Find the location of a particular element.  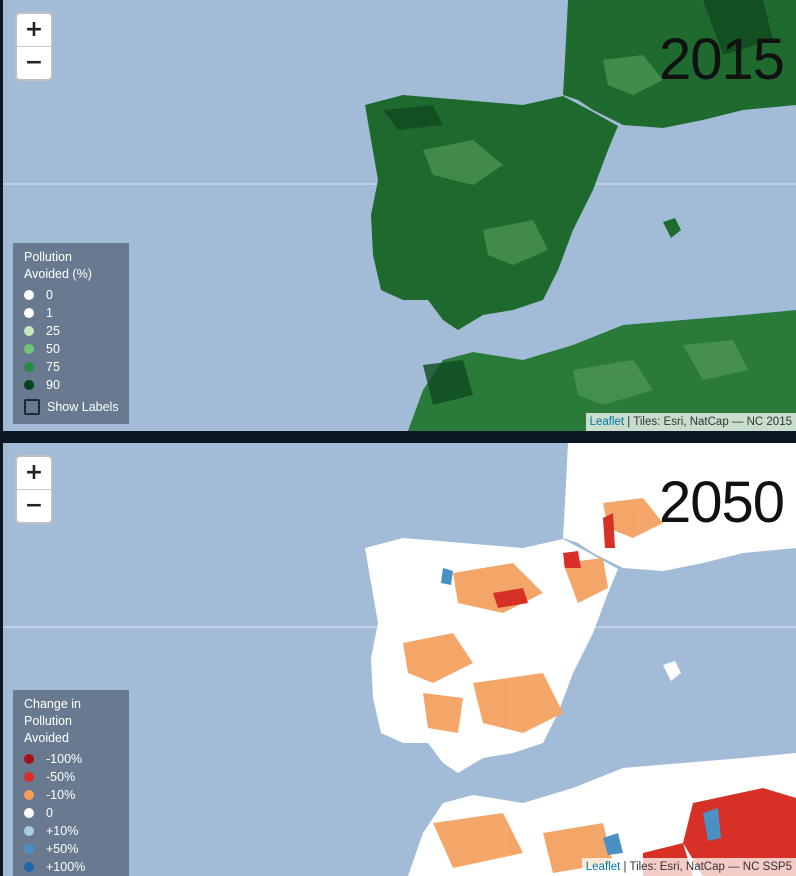

legend-item: -100% is located at coordinates (71, 759).